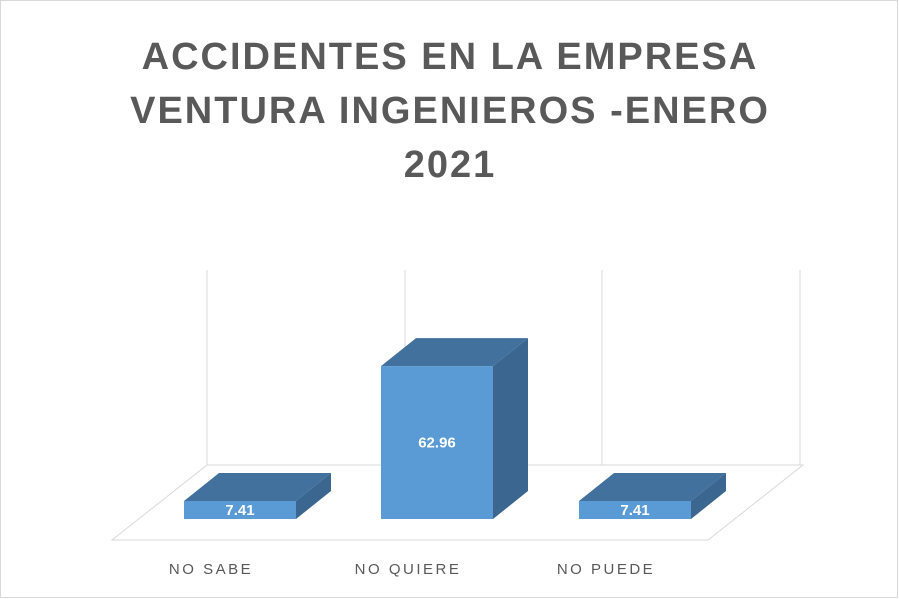 The width and height of the screenshot is (899, 599). I want to click on data-label: 62.96, so click(437, 443).